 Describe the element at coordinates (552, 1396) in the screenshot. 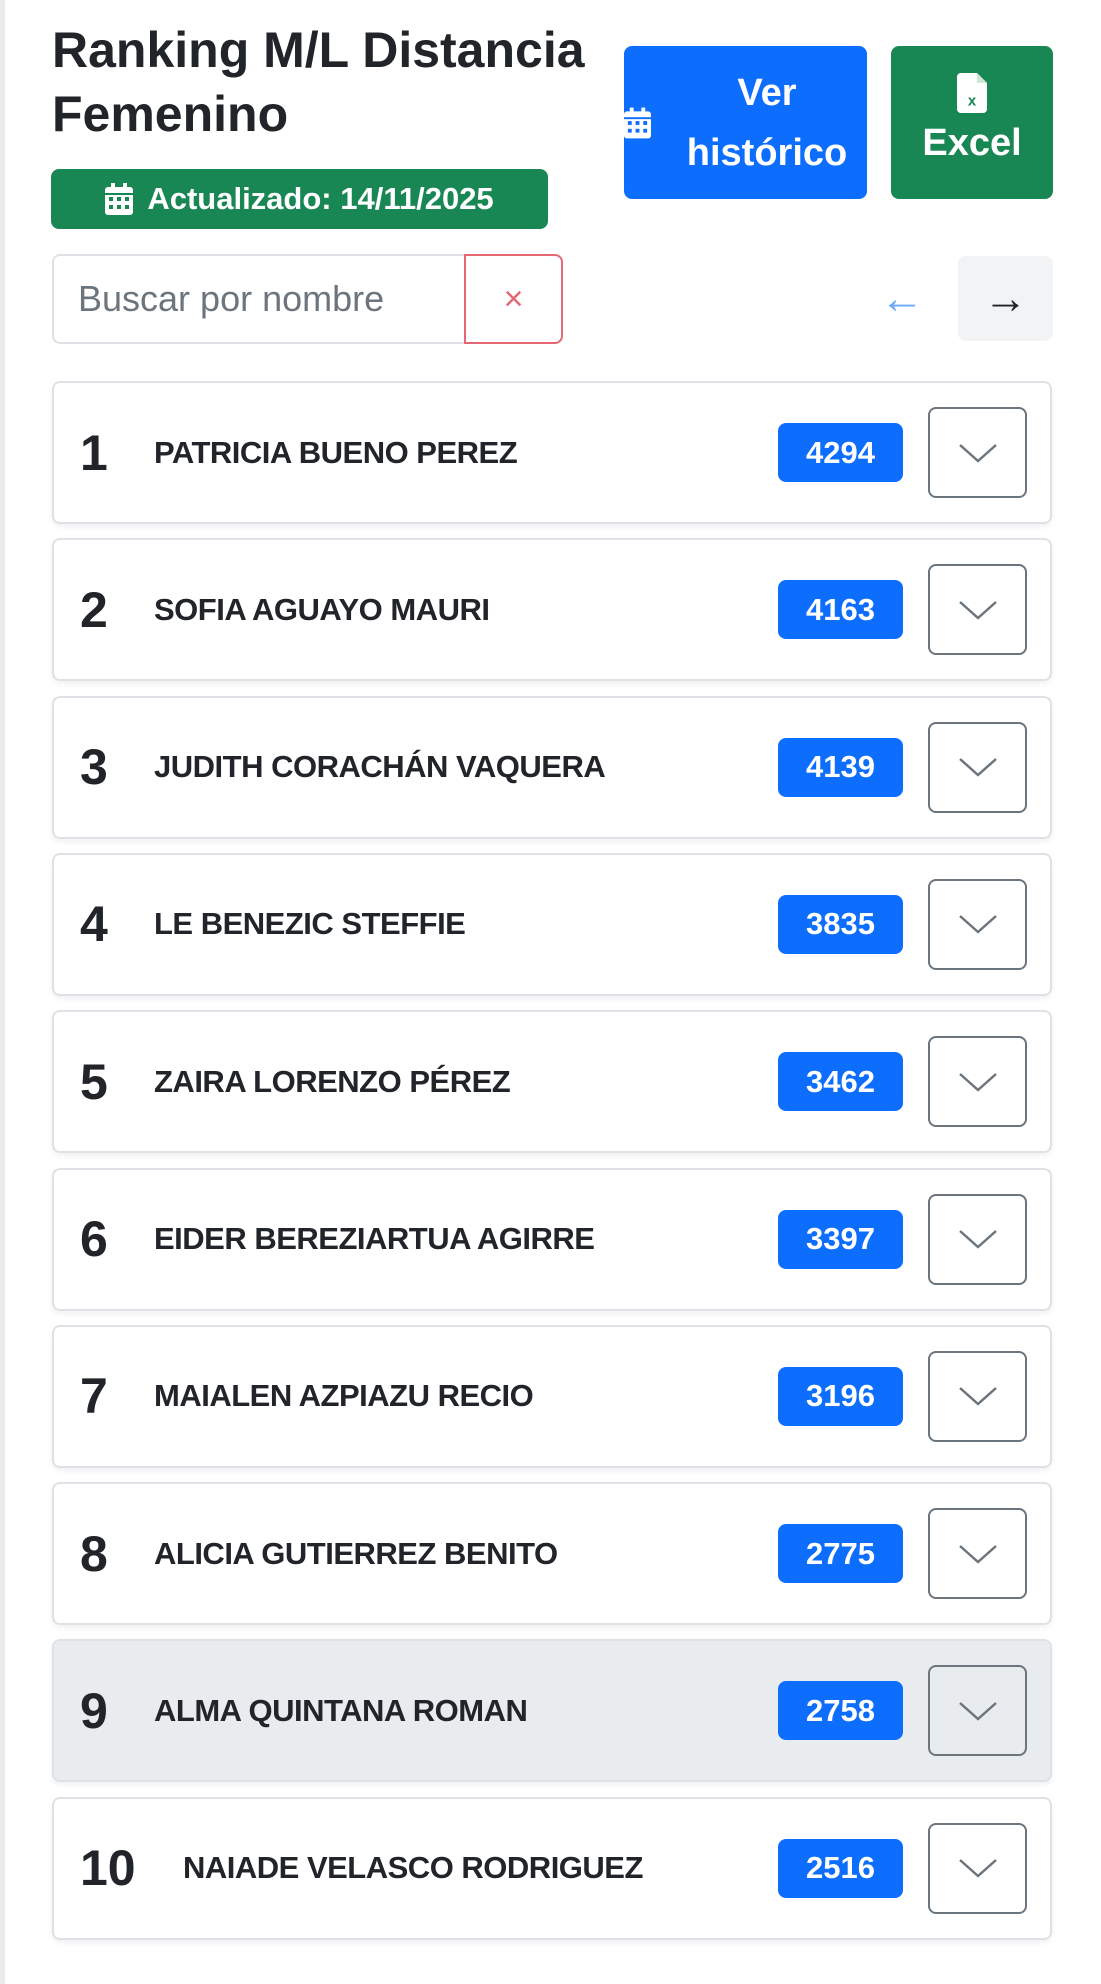

I see `ranking-row: 7 MAIALEN AZPIAZU RECIO 3196` at that location.